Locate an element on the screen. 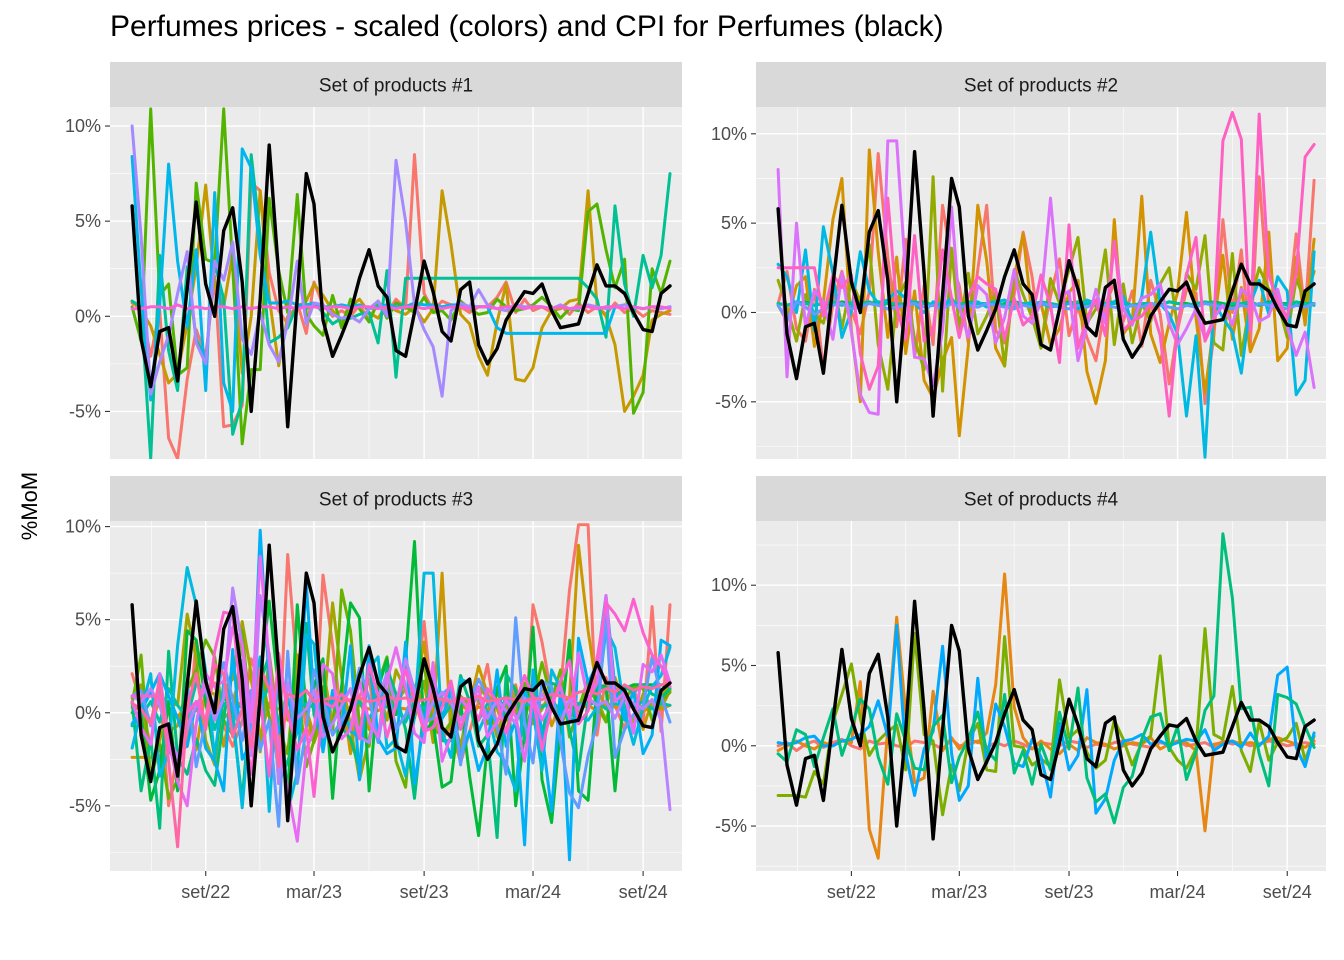 The image size is (1344, 960). panel-strip-label: Set of products #4 is located at coordinates (1041, 500).